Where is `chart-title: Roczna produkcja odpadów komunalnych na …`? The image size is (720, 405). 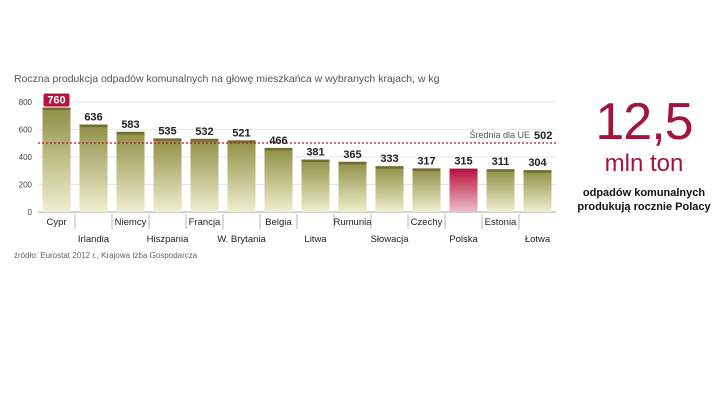
chart-title: Roczna produkcja odpadów komunalnych na … is located at coordinates (227, 79).